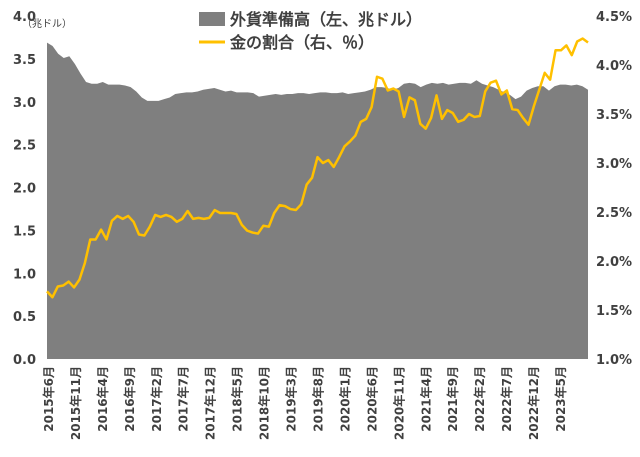  Describe the element at coordinates (47, 24) in the screenshot. I see `y-left-unit-label: （兆ドル）` at that location.